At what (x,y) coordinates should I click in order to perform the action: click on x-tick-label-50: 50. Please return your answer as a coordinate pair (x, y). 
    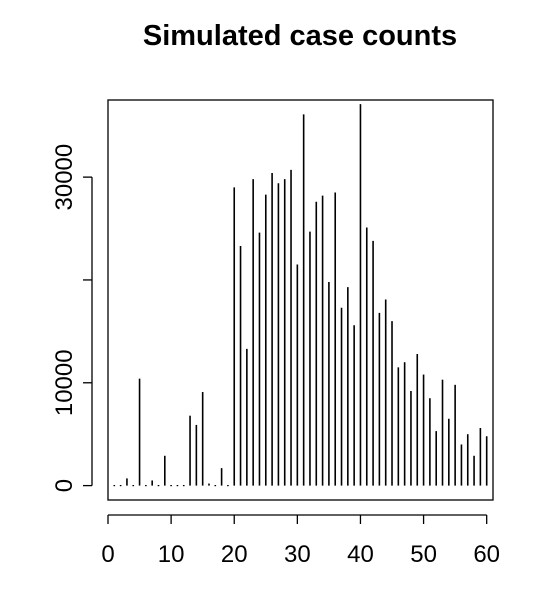
    Looking at the image, I should click on (423, 554).